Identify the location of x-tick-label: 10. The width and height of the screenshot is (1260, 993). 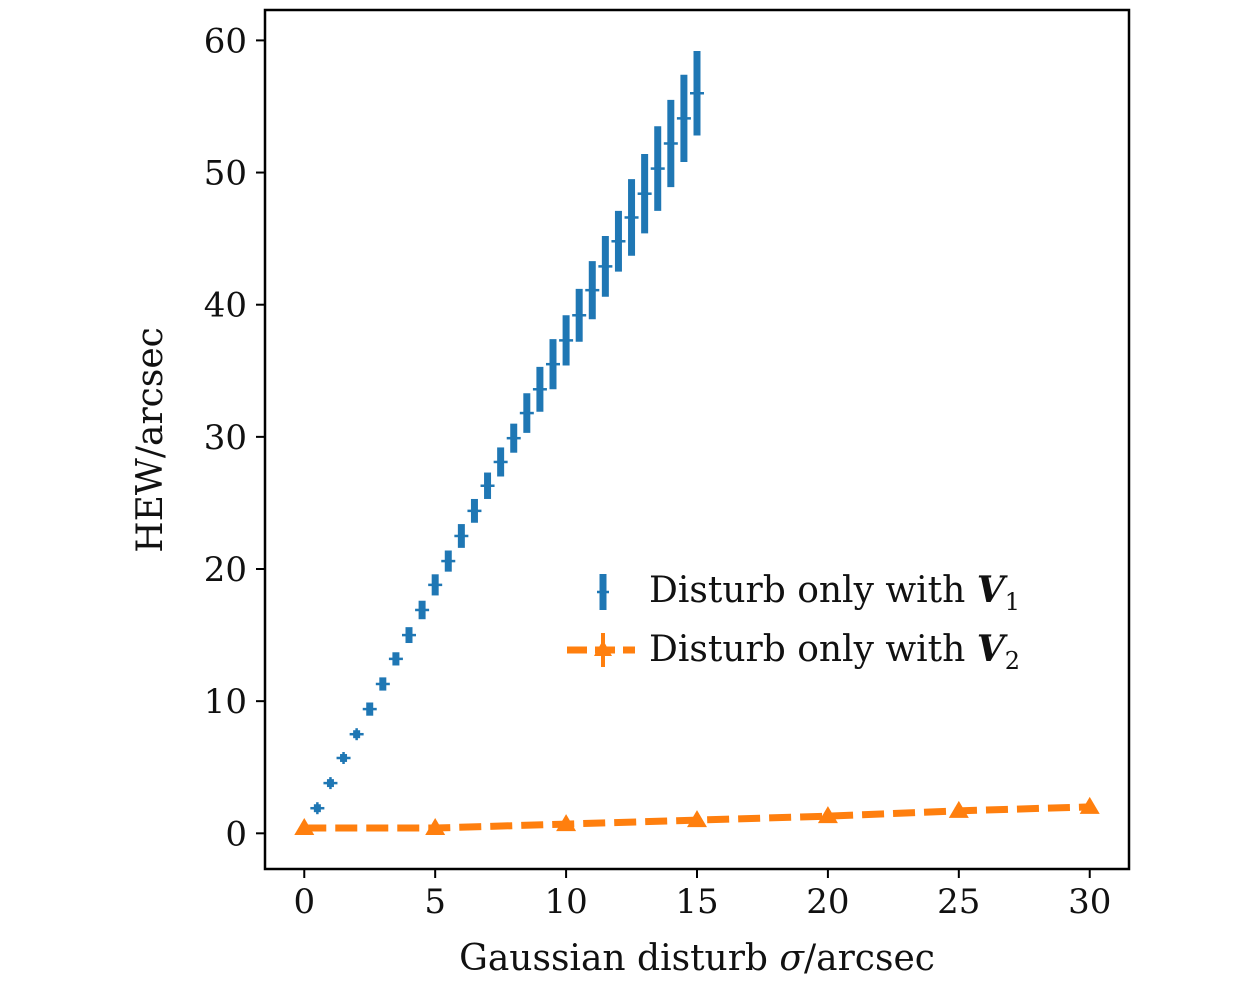
(565, 902).